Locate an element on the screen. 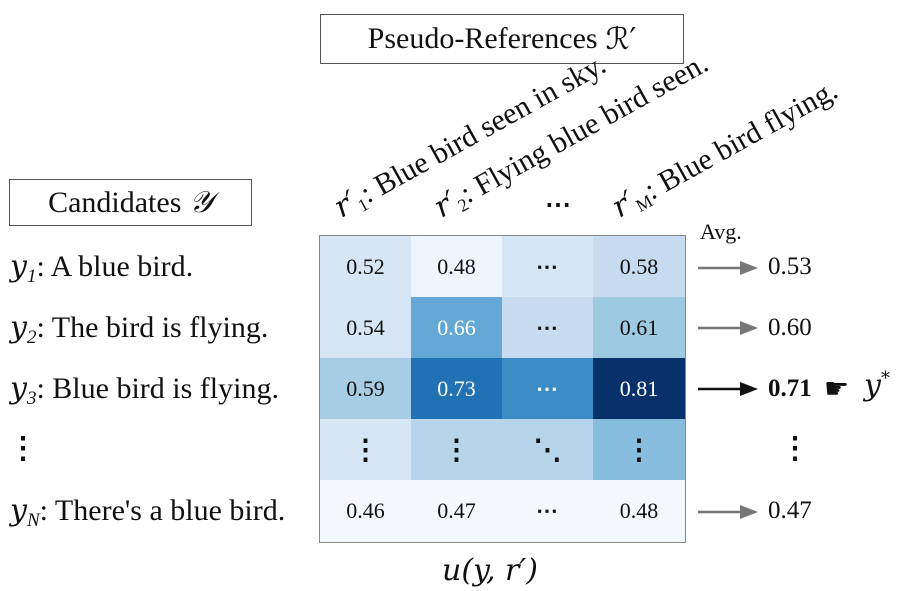 This screenshot has height=591, width=898. candidates-box: Candidates 𝒴 is located at coordinates (130, 202).